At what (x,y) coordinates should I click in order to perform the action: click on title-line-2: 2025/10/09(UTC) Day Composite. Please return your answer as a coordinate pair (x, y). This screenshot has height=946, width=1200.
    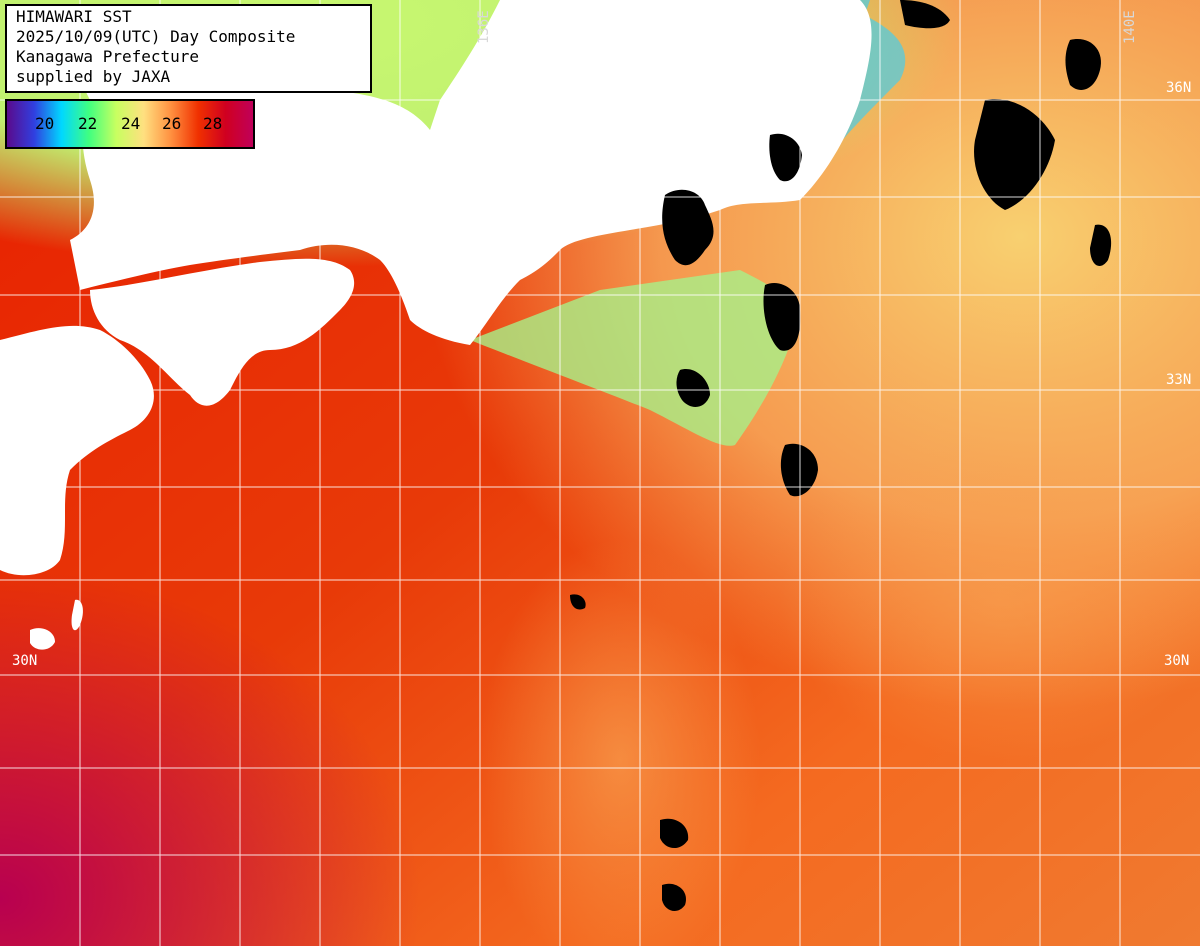
    Looking at the image, I should click on (156, 36).